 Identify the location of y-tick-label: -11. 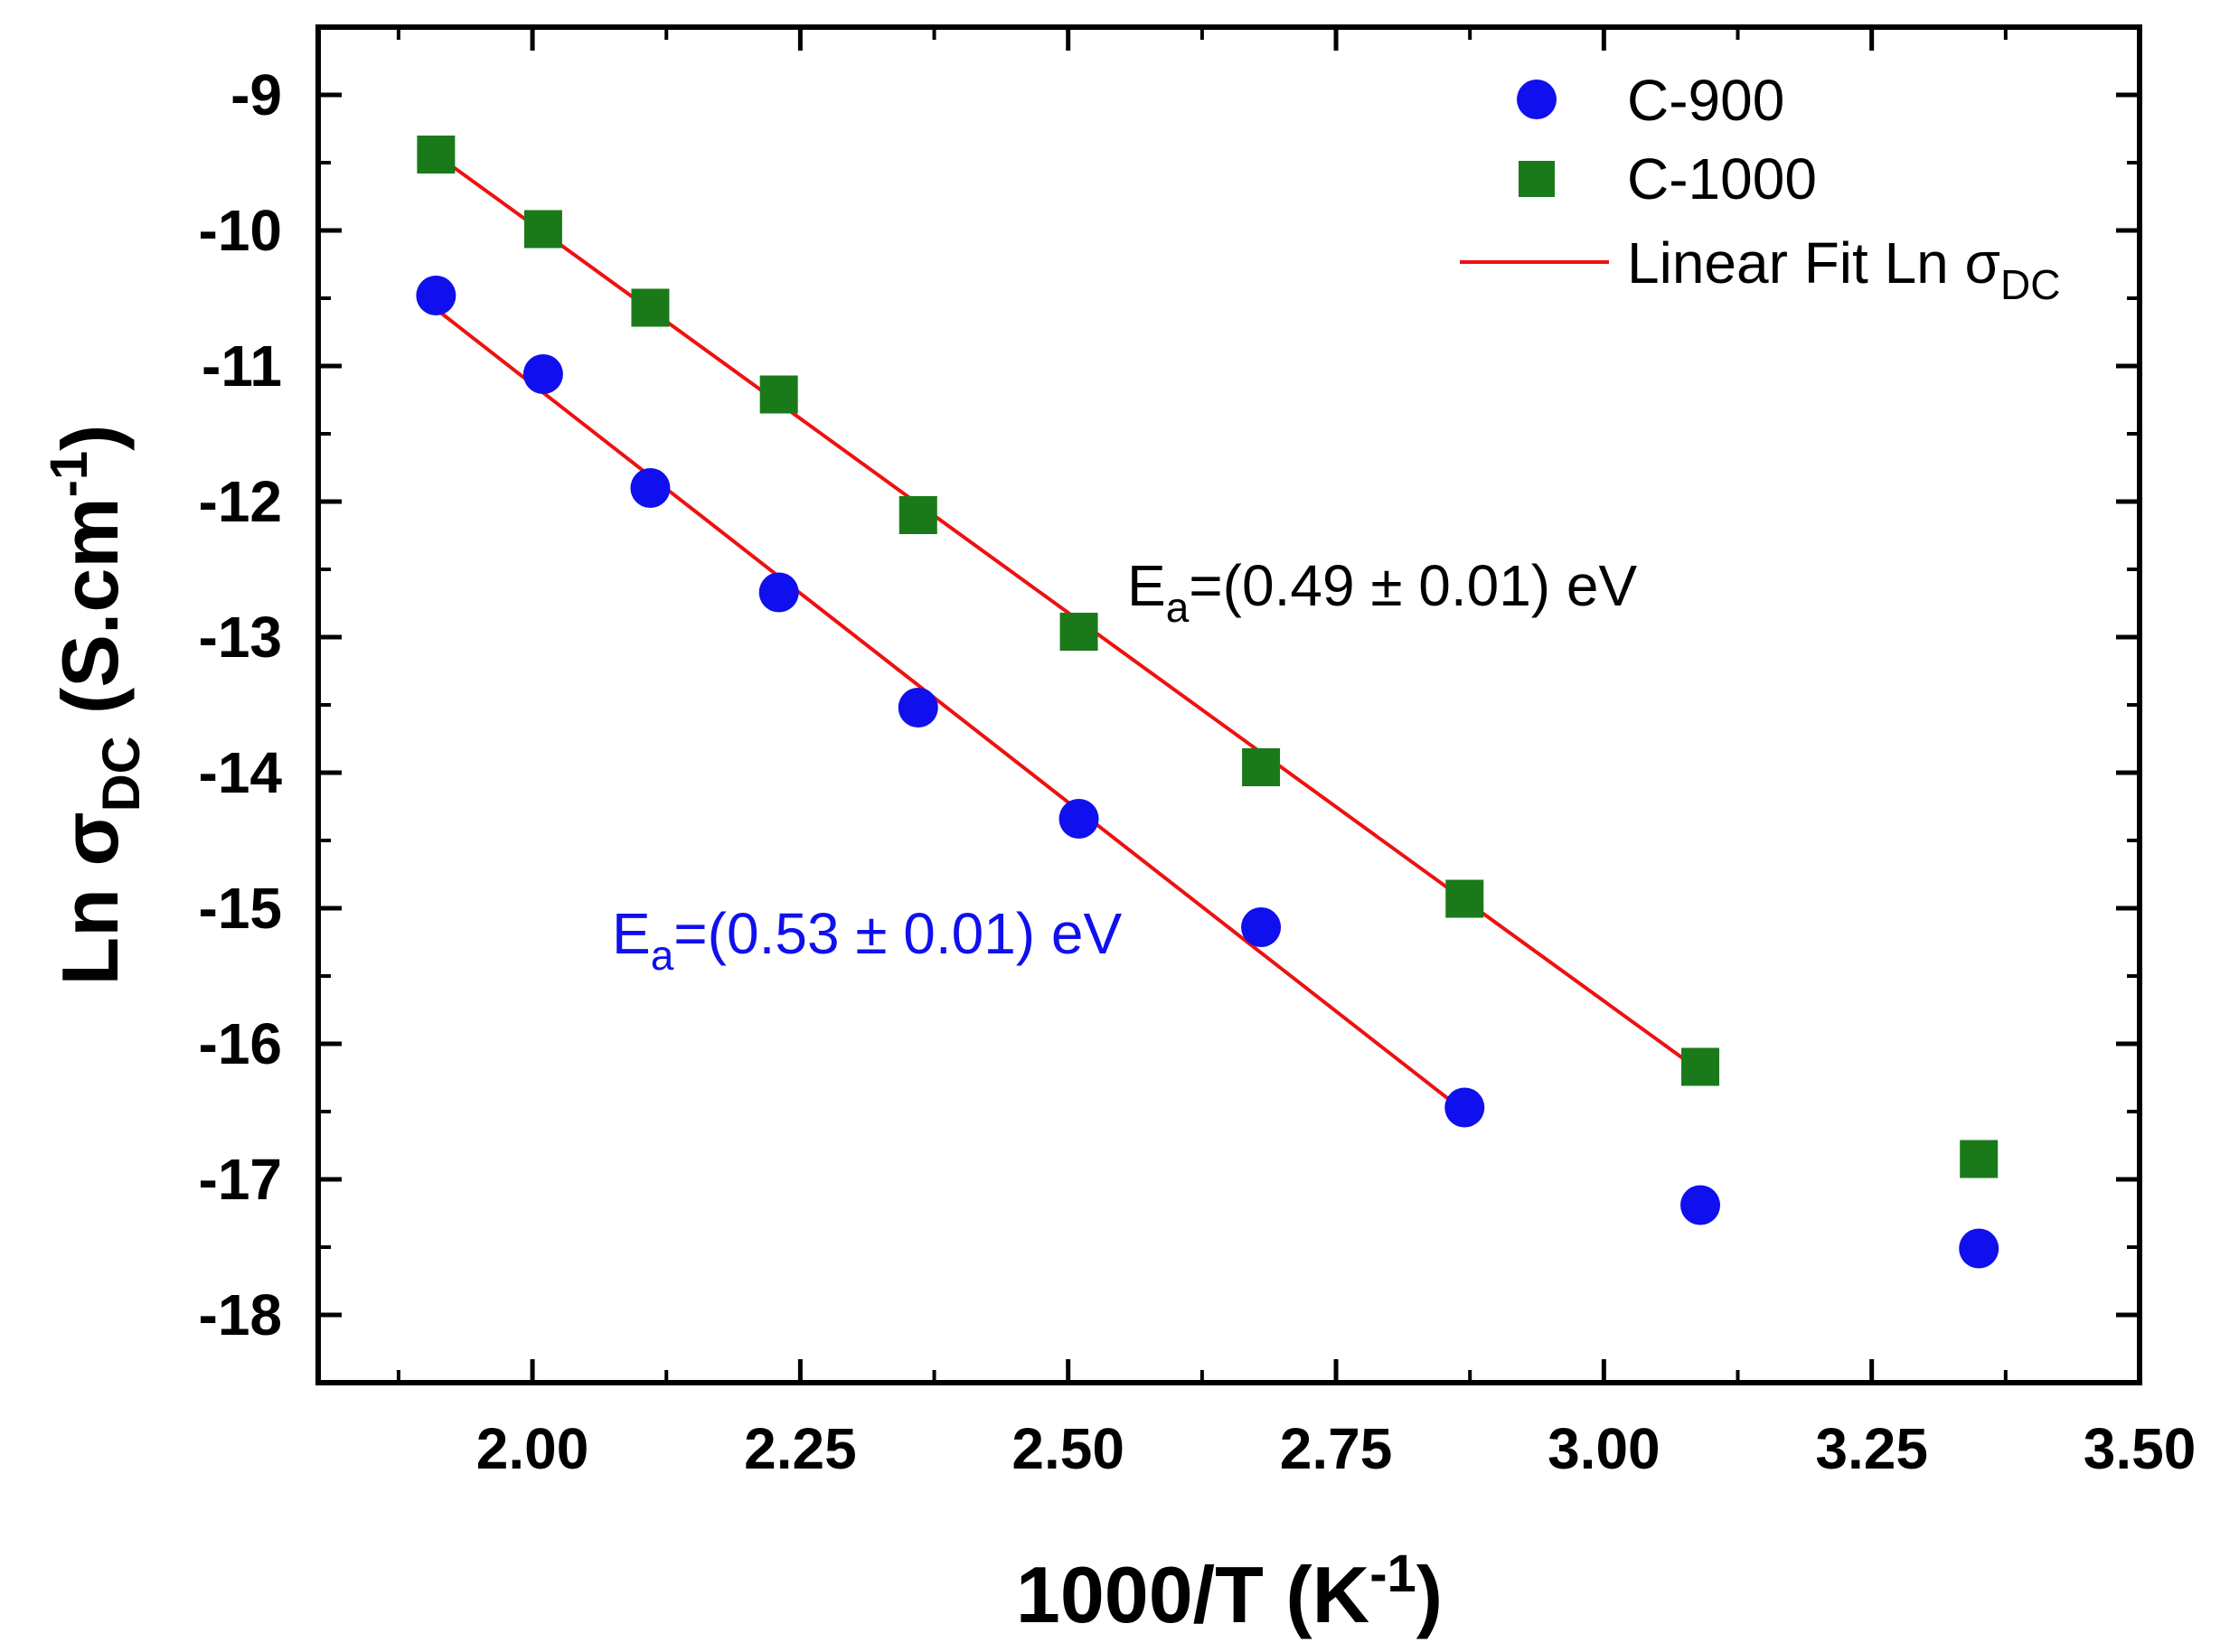
(242, 366).